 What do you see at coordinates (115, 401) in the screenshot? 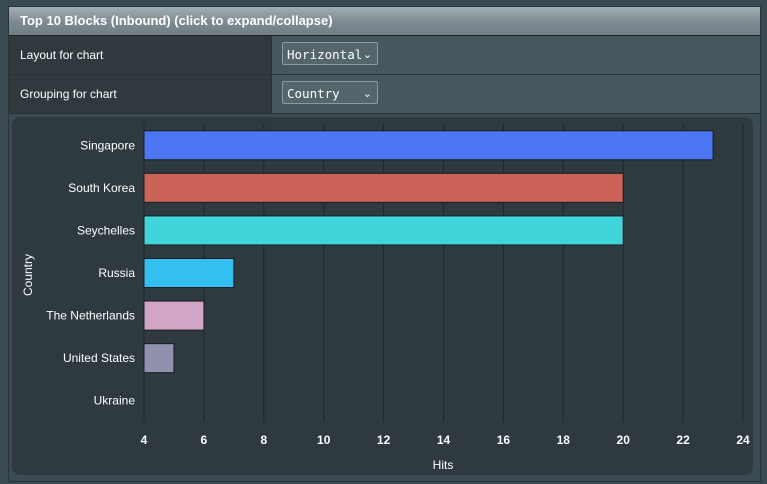
I see `category-label: Ukraine` at bounding box center [115, 401].